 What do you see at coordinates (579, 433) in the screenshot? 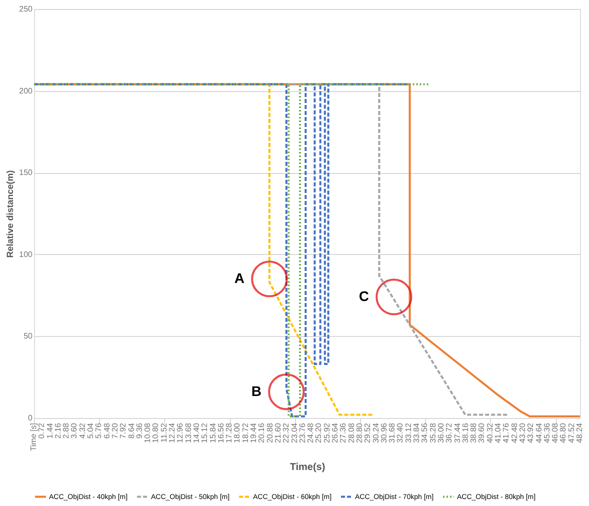
I see `x-tick-label: 48.24` at bounding box center [579, 433].